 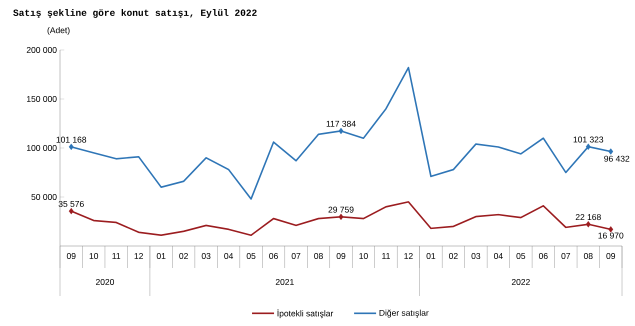 What do you see at coordinates (306, 313) in the screenshot?
I see `legend-label: İpotekli satışlar` at bounding box center [306, 313].